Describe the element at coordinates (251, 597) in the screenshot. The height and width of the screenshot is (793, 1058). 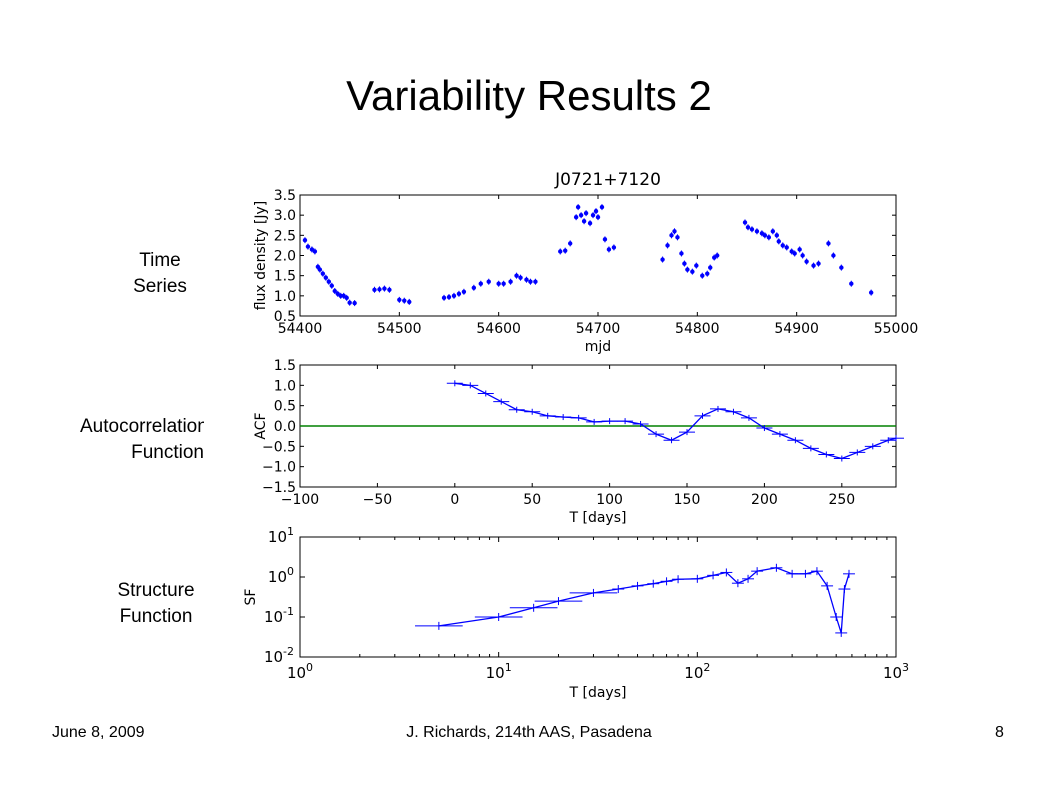
I see `sf-y-axis-label: SF` at that location.